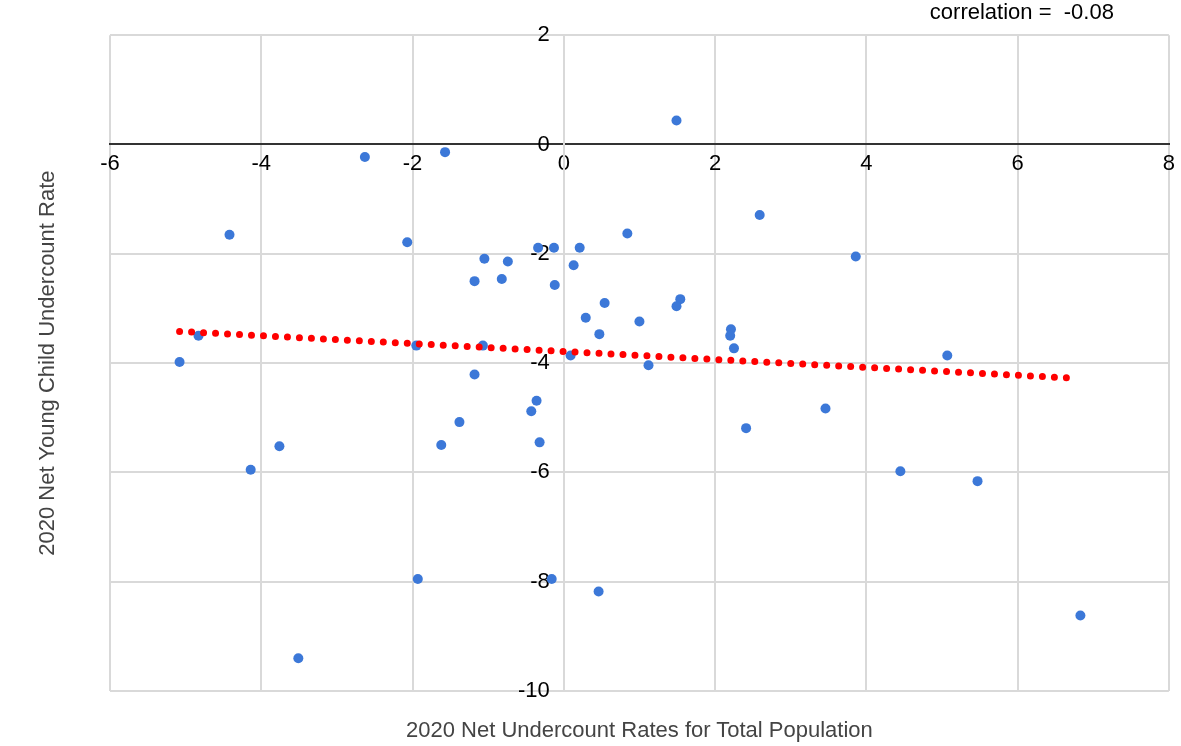  I want to click on x-tick-label: 6, so click(1017, 162).